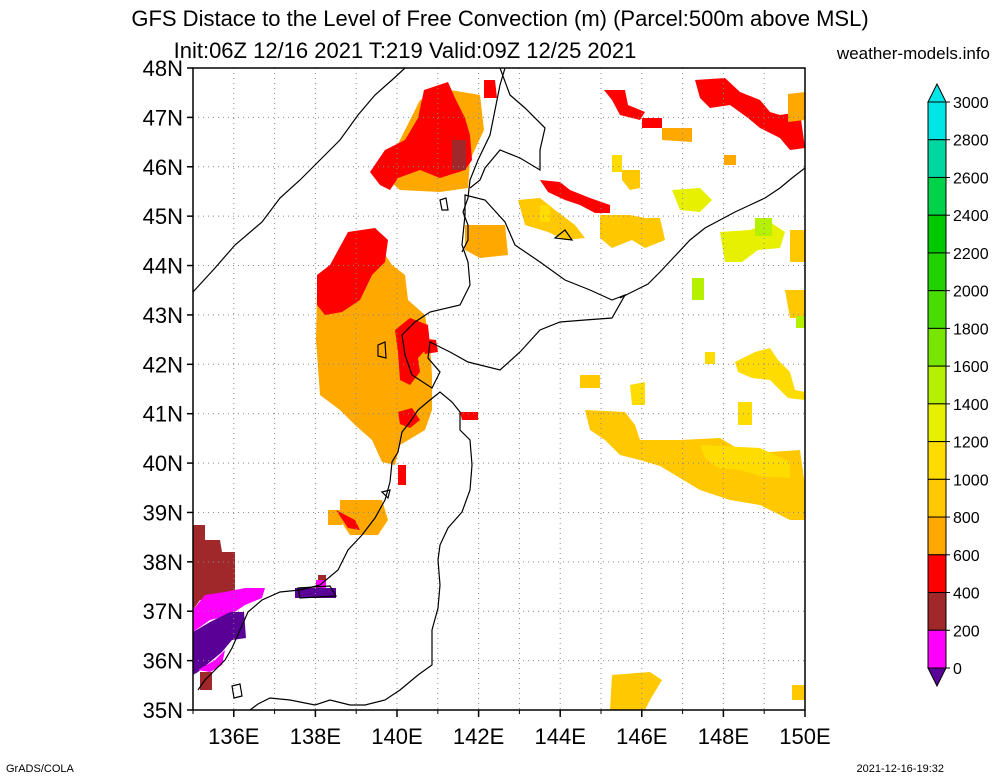 The image size is (1000, 779). I want to click on lon-label-138E: 138E, so click(315, 736).